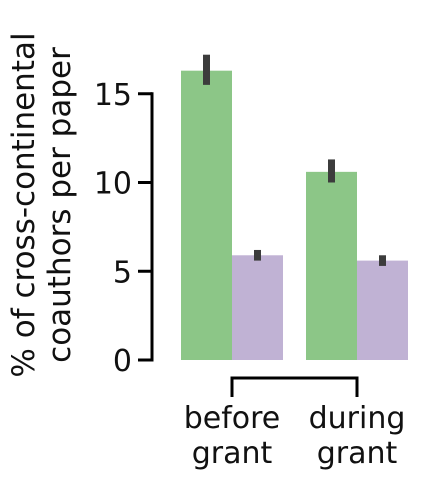 Image resolution: width=431 pixels, height=478 pixels. What do you see at coordinates (113, 95) in the screenshot?
I see `y-tick-label: 15` at bounding box center [113, 95].